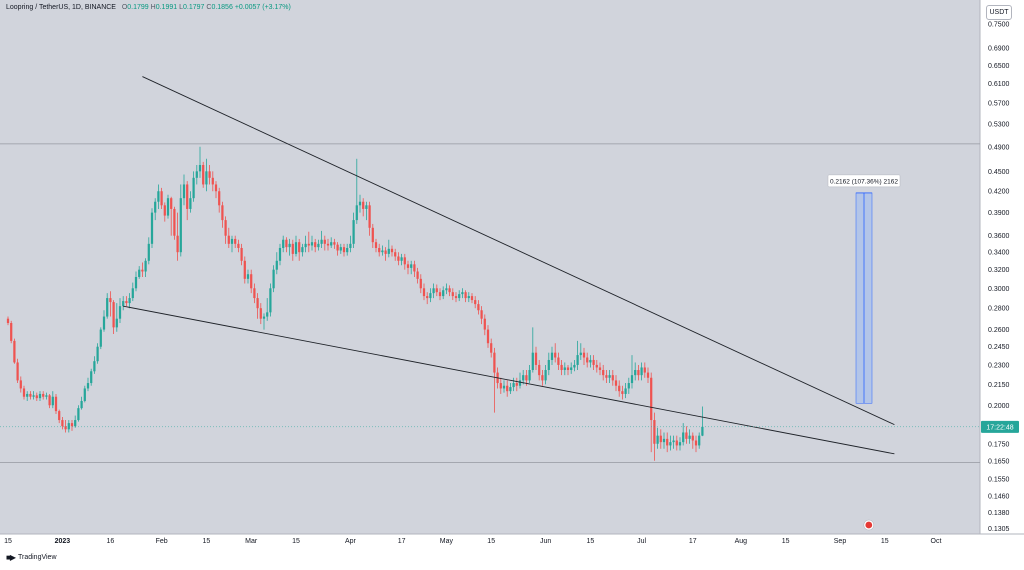 The width and height of the screenshot is (1024, 570). Describe the element at coordinates (999, 497) in the screenshot. I see `y-tick-label: 0.1460` at that location.